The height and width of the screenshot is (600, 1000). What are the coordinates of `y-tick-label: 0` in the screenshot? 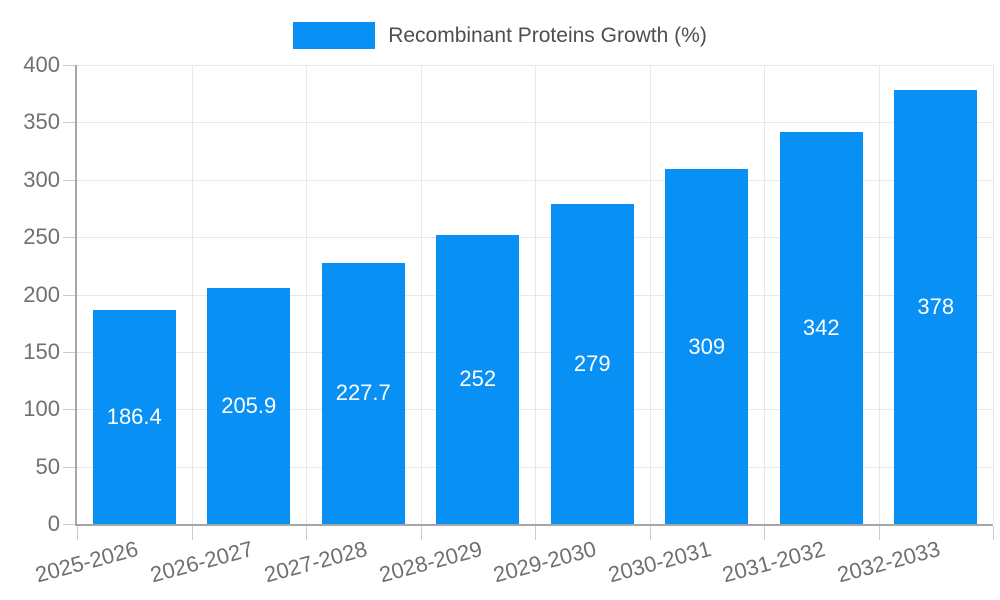 It's located at (53, 523).